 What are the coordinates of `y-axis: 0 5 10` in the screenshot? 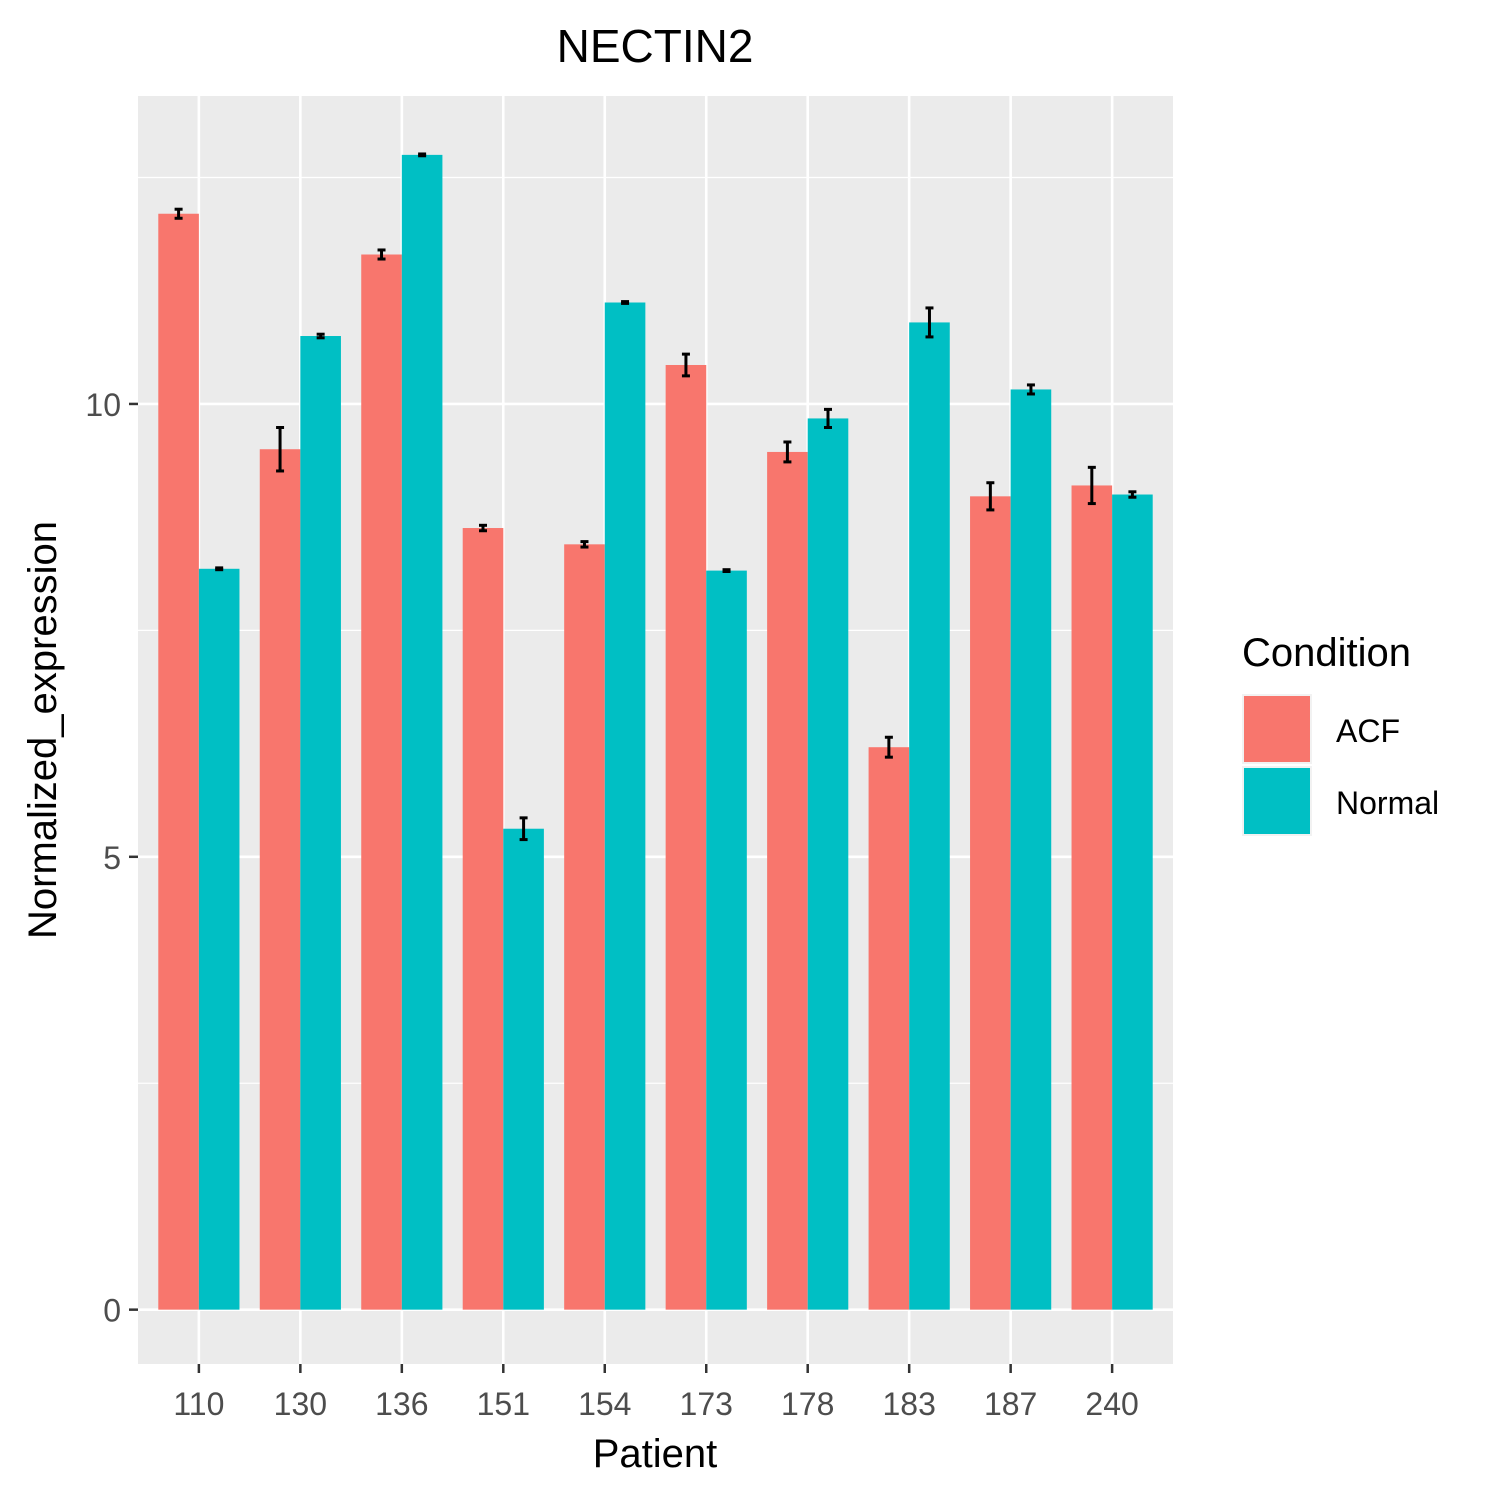 It's located at (111, 858).